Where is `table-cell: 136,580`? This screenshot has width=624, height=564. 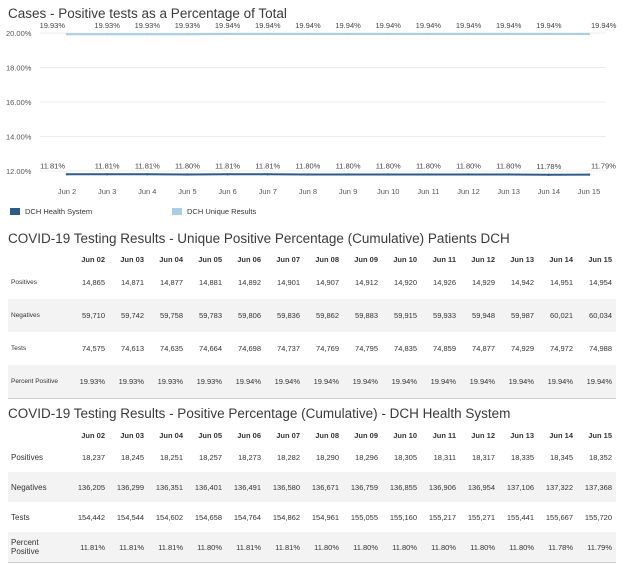
table-cell: 136,580 is located at coordinates (284, 487).